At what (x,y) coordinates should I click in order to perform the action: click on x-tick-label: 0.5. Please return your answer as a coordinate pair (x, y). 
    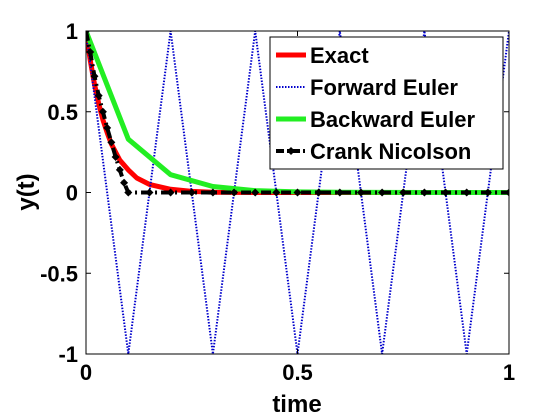
    Looking at the image, I should click on (297, 372).